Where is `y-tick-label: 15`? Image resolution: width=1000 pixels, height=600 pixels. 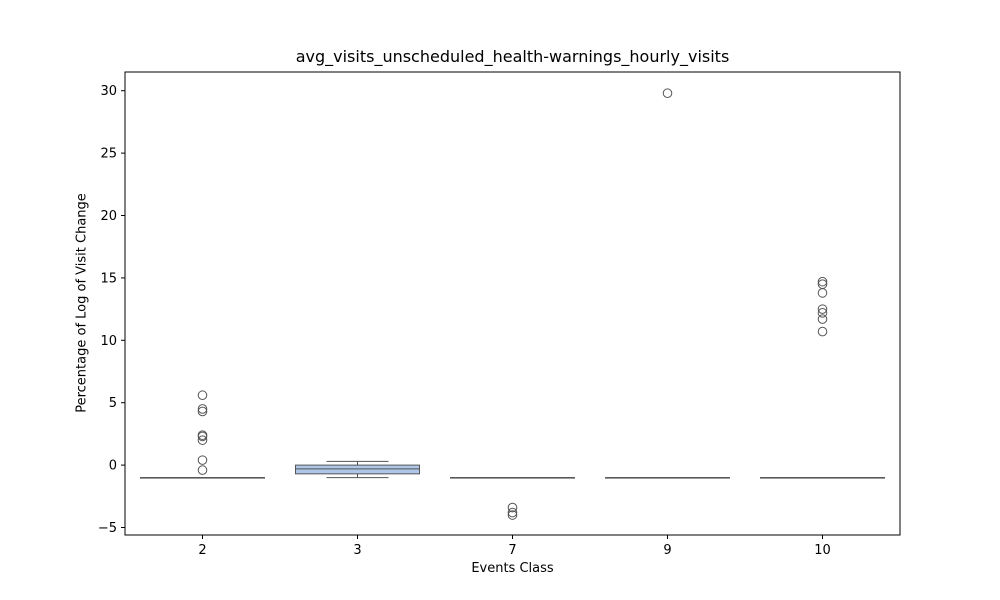
y-tick-label: 15 is located at coordinates (108, 278).